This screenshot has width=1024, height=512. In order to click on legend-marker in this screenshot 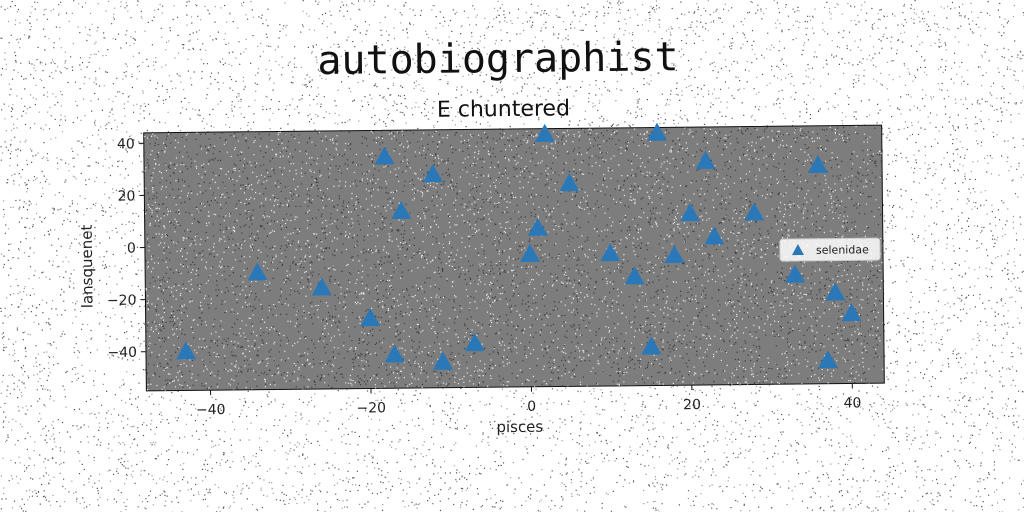, I will do `click(798, 250)`.